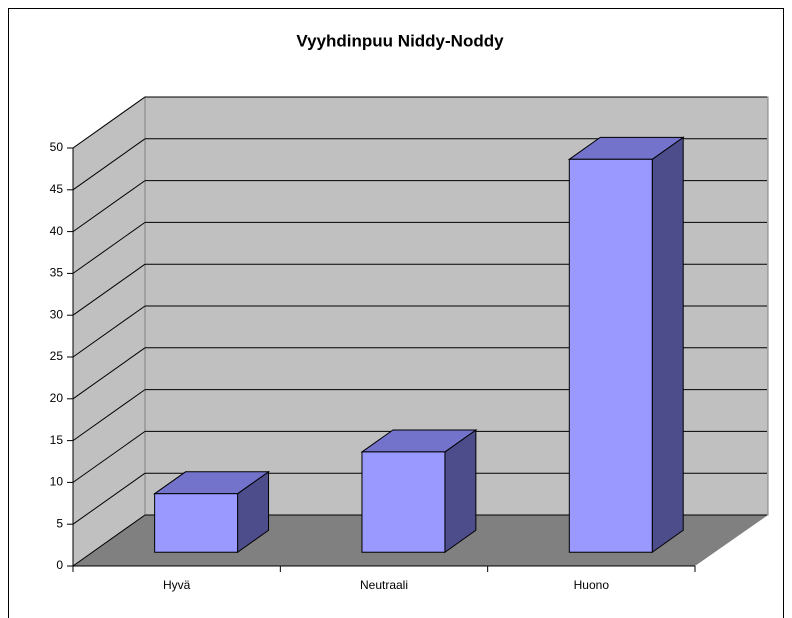  What do you see at coordinates (57, 273) in the screenshot?
I see `y-tick-label: 35` at bounding box center [57, 273].